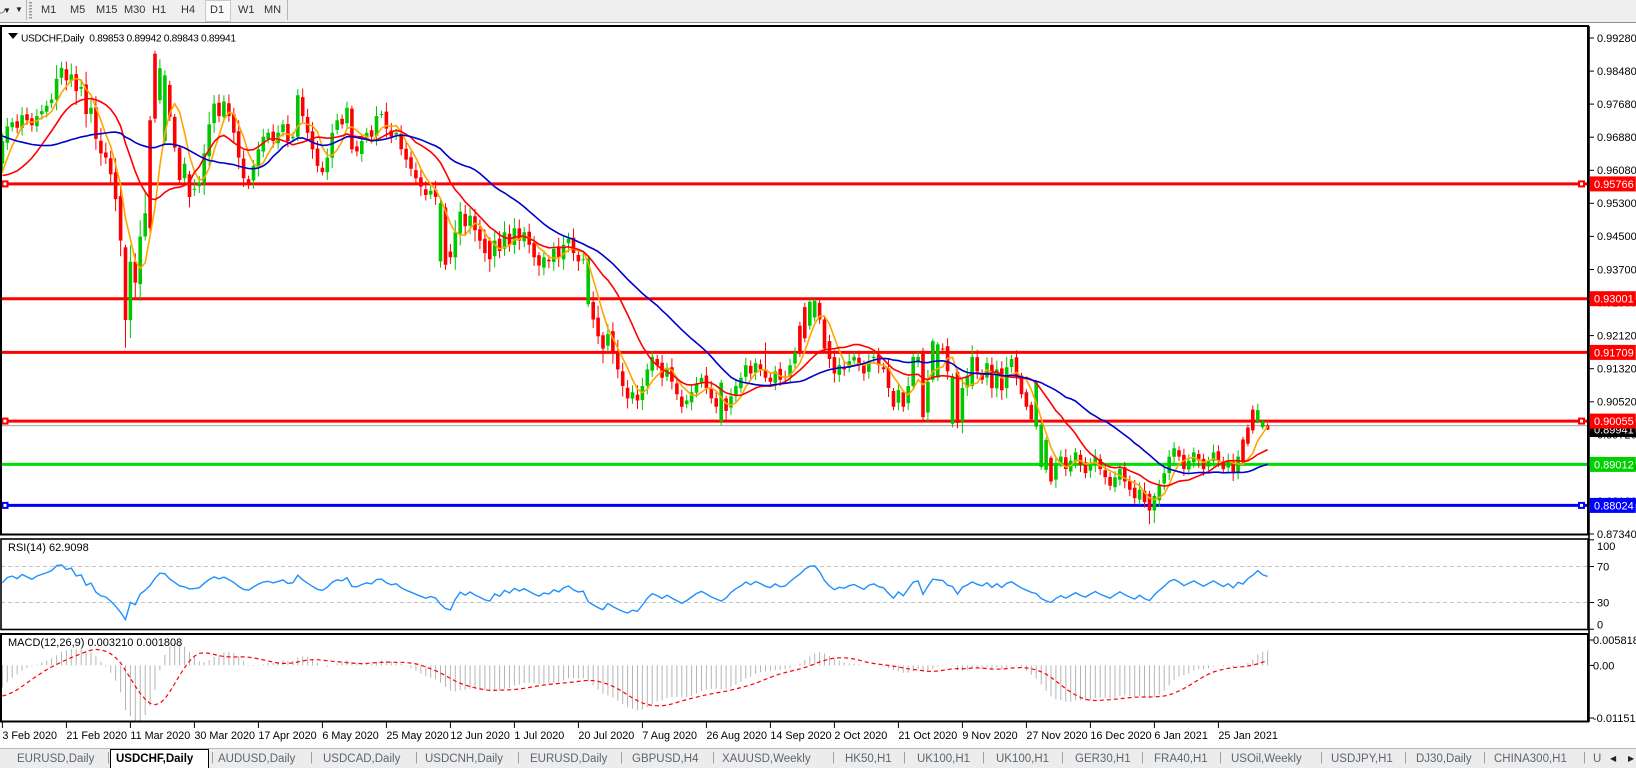 Image resolution: width=1636 pixels, height=768 pixels. I want to click on svg-text: 0.99280, so click(1616, 39).